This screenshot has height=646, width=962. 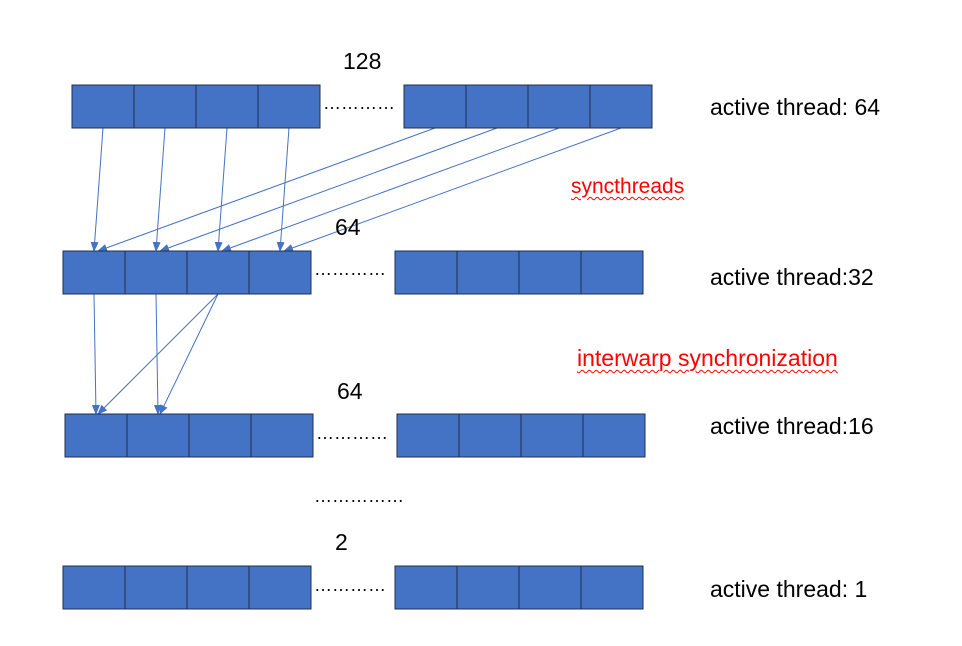 I want to click on level-1-active-thread: active thread: 64, so click(x=795, y=107).